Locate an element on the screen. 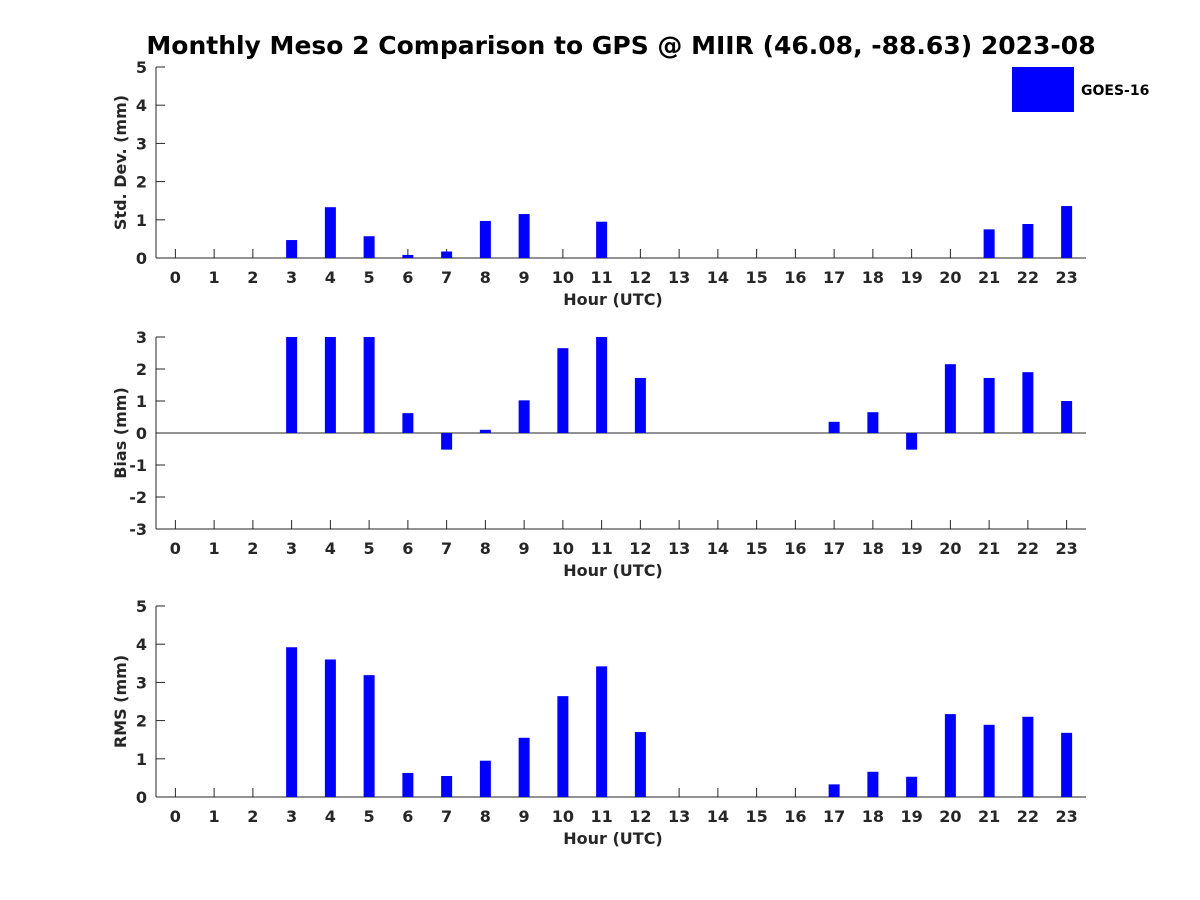 The width and height of the screenshot is (1200, 900). rms-x-tick-label: 7 is located at coordinates (446, 816).